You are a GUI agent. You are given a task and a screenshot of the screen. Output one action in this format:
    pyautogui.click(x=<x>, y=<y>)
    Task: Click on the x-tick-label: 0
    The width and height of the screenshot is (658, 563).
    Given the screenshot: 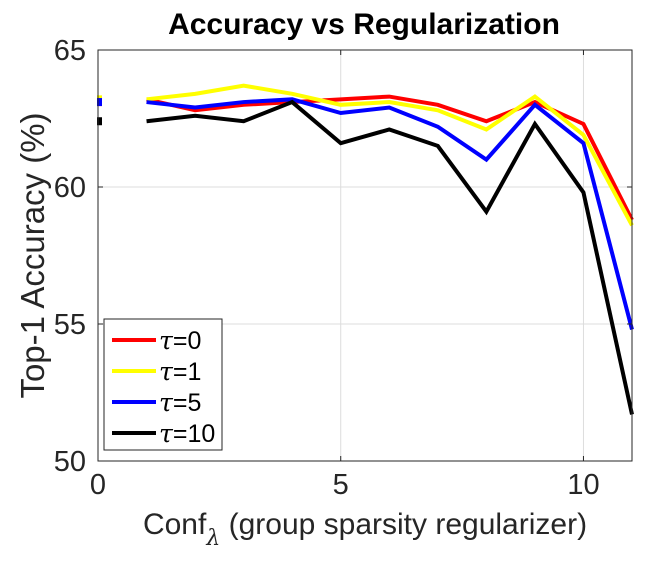 What is the action you would take?
    pyautogui.click(x=98, y=485)
    